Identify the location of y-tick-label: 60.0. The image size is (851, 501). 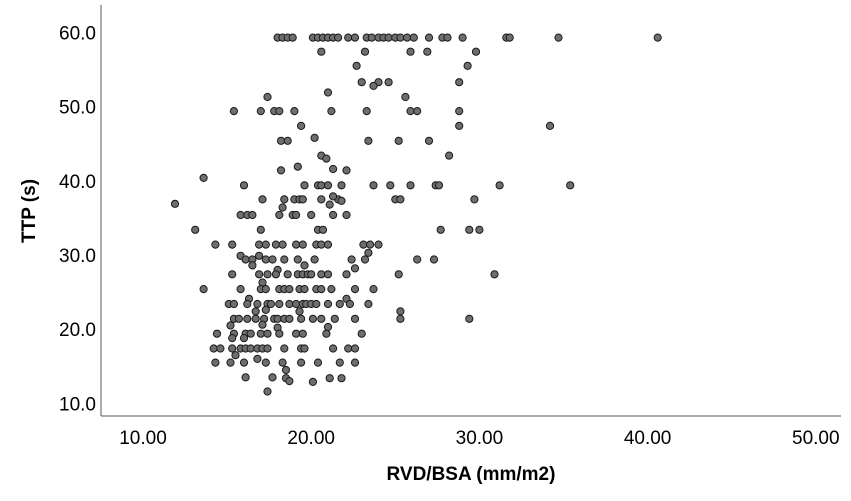
(77, 33).